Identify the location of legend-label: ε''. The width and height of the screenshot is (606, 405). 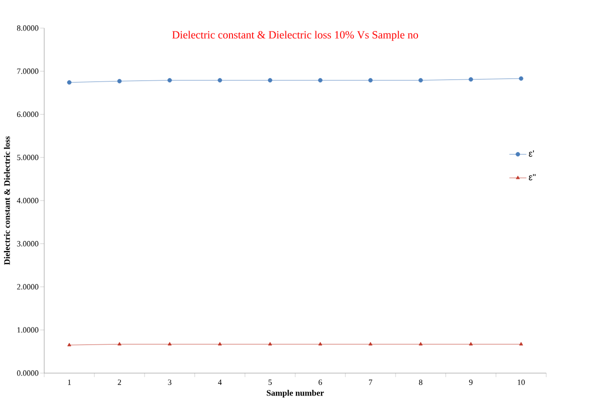
(532, 177).